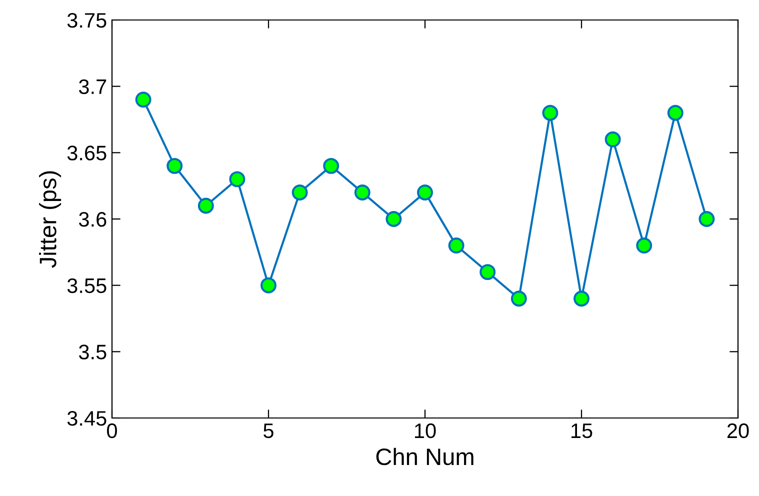 The height and width of the screenshot is (496, 759). What do you see at coordinates (425, 457) in the screenshot?
I see `x-axis-title: Chn Num` at bounding box center [425, 457].